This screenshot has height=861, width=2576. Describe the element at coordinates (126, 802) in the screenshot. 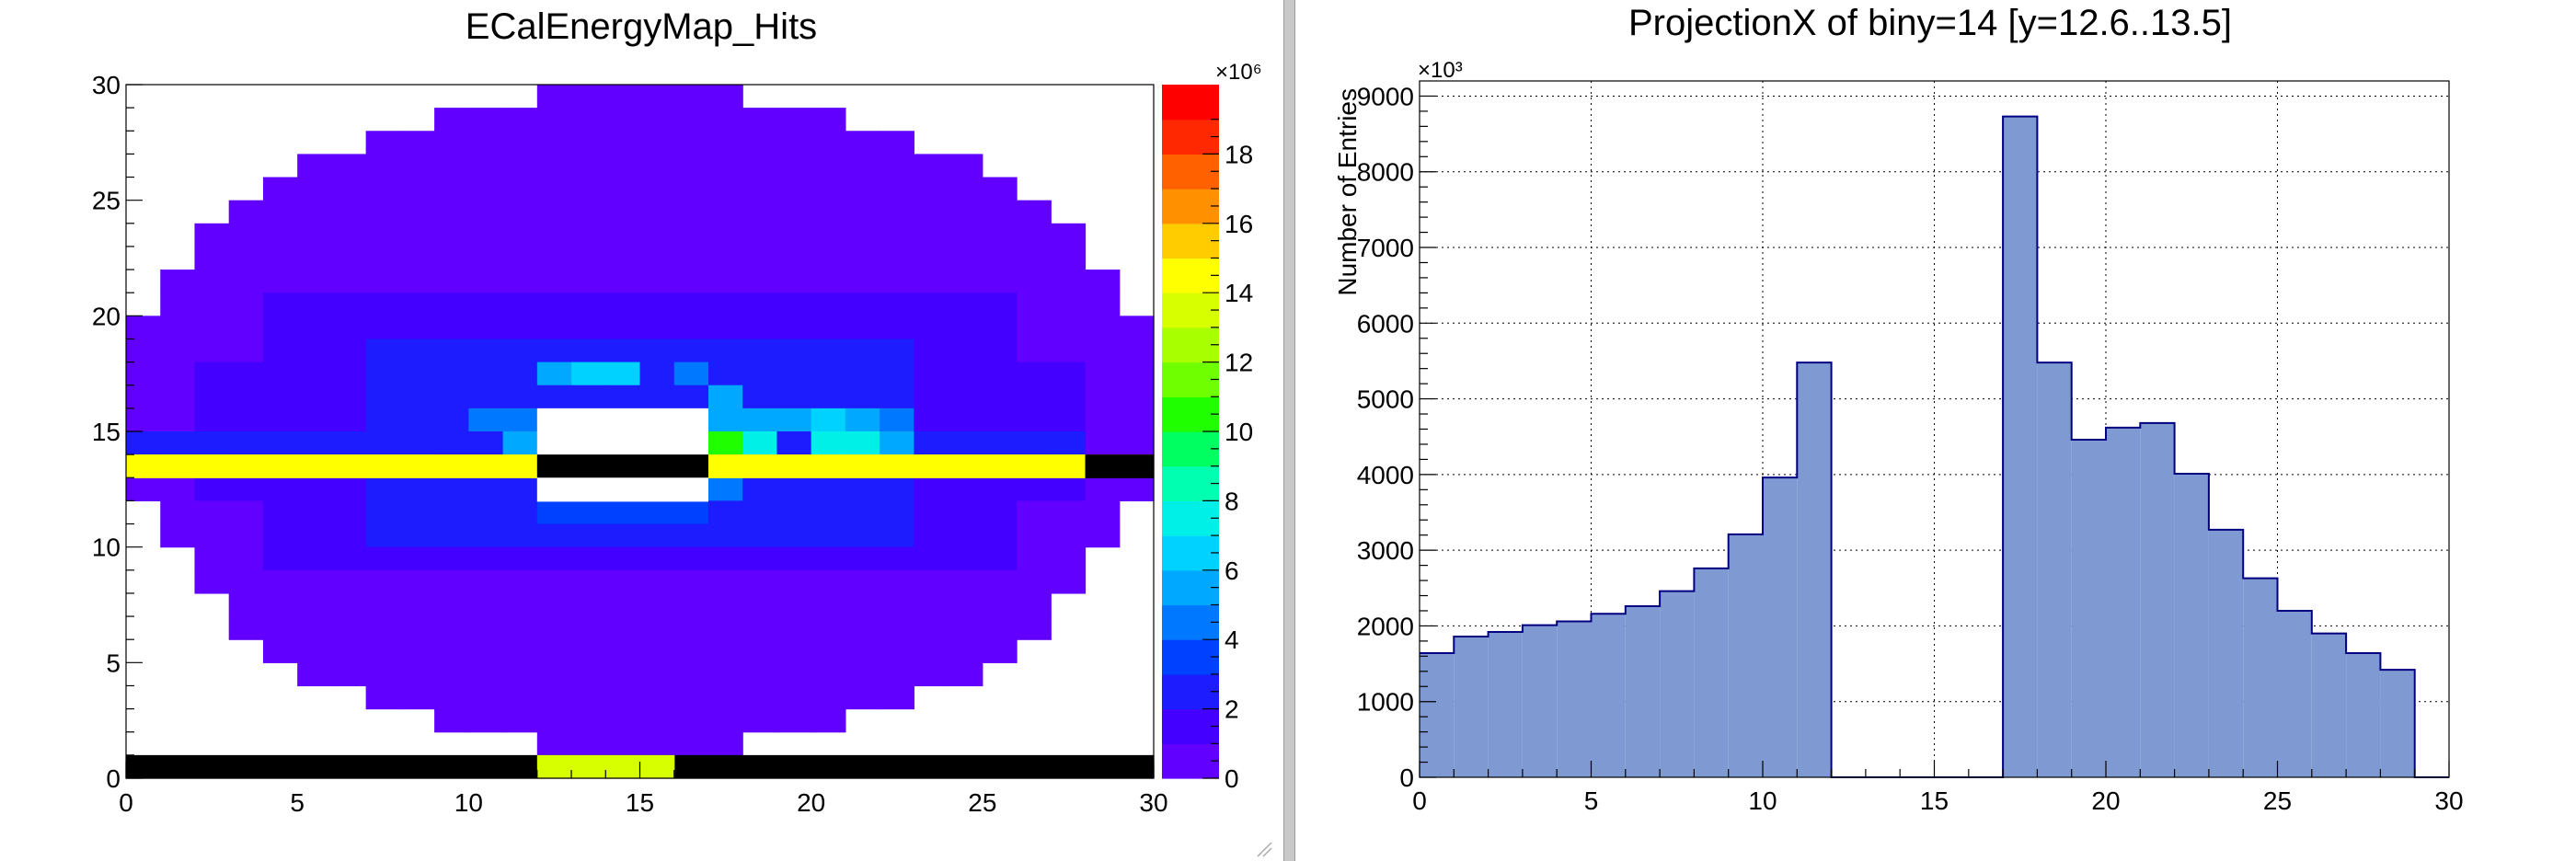

I see `x-tick-label: 0` at that location.